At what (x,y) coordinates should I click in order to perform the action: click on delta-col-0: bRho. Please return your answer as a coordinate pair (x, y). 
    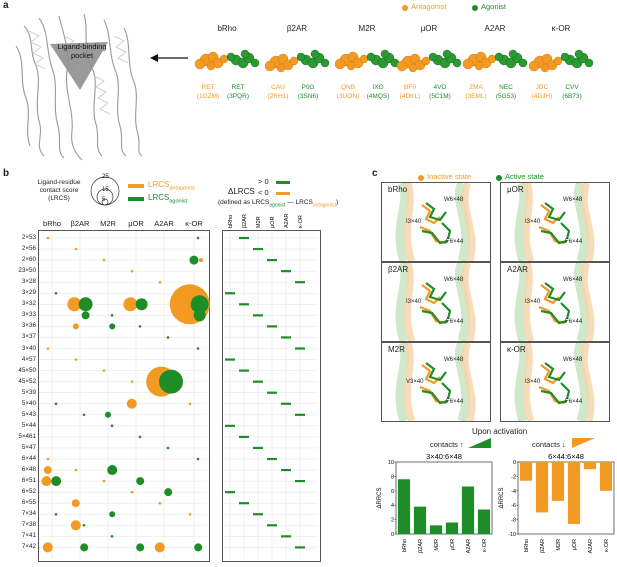
    Looking at the image, I should click on (231, 221).